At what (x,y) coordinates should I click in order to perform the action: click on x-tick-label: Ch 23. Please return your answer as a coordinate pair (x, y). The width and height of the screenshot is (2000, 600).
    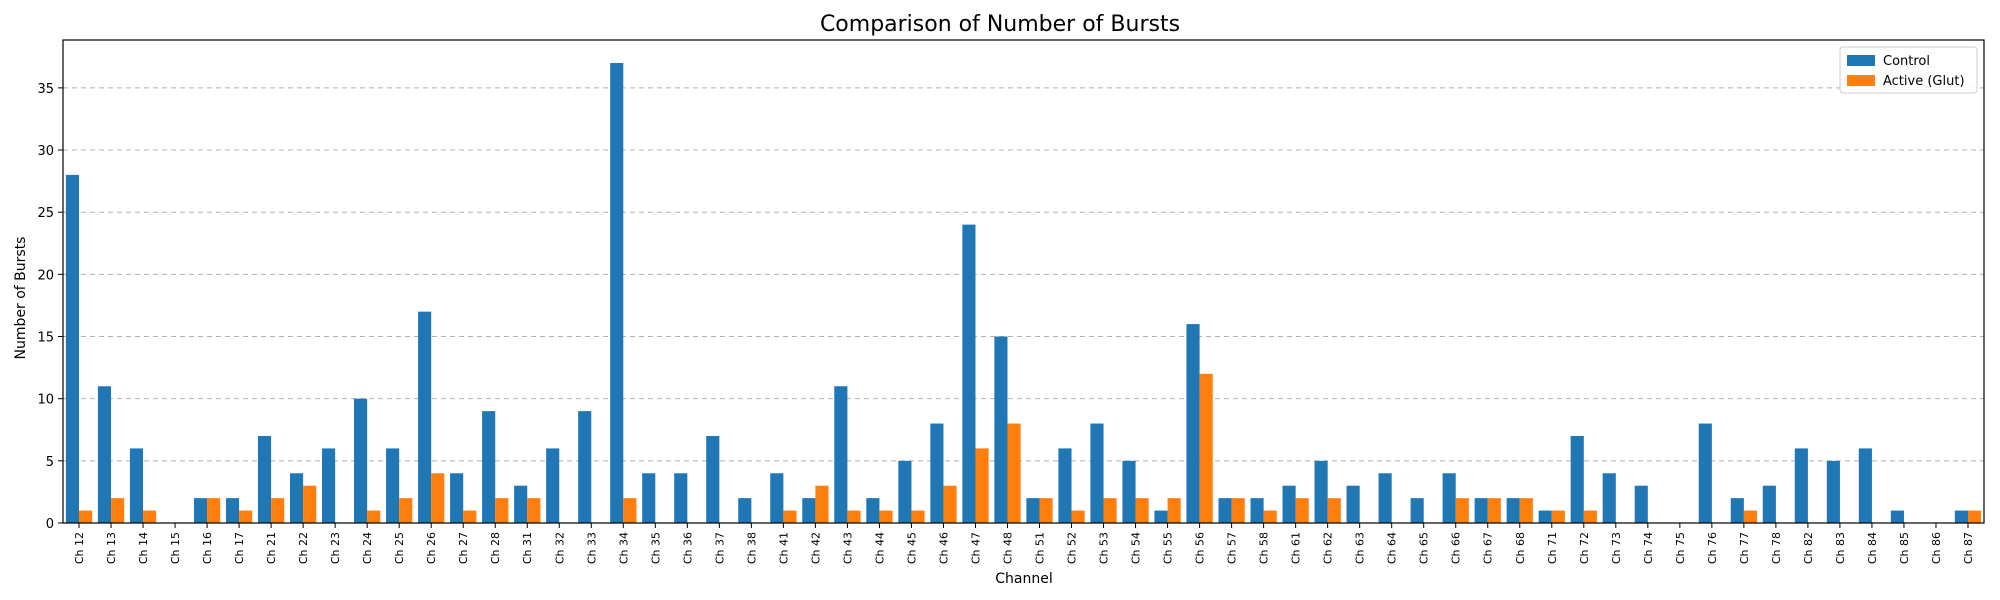
    Looking at the image, I should click on (335, 548).